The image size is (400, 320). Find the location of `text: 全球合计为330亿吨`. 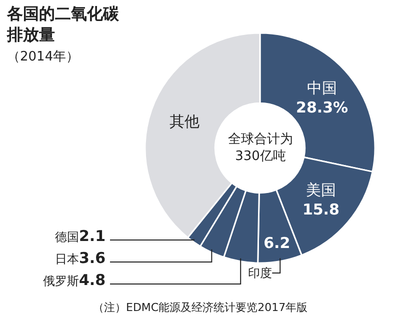

text: 全球合计为330亿吨 is located at coordinates (260, 148).